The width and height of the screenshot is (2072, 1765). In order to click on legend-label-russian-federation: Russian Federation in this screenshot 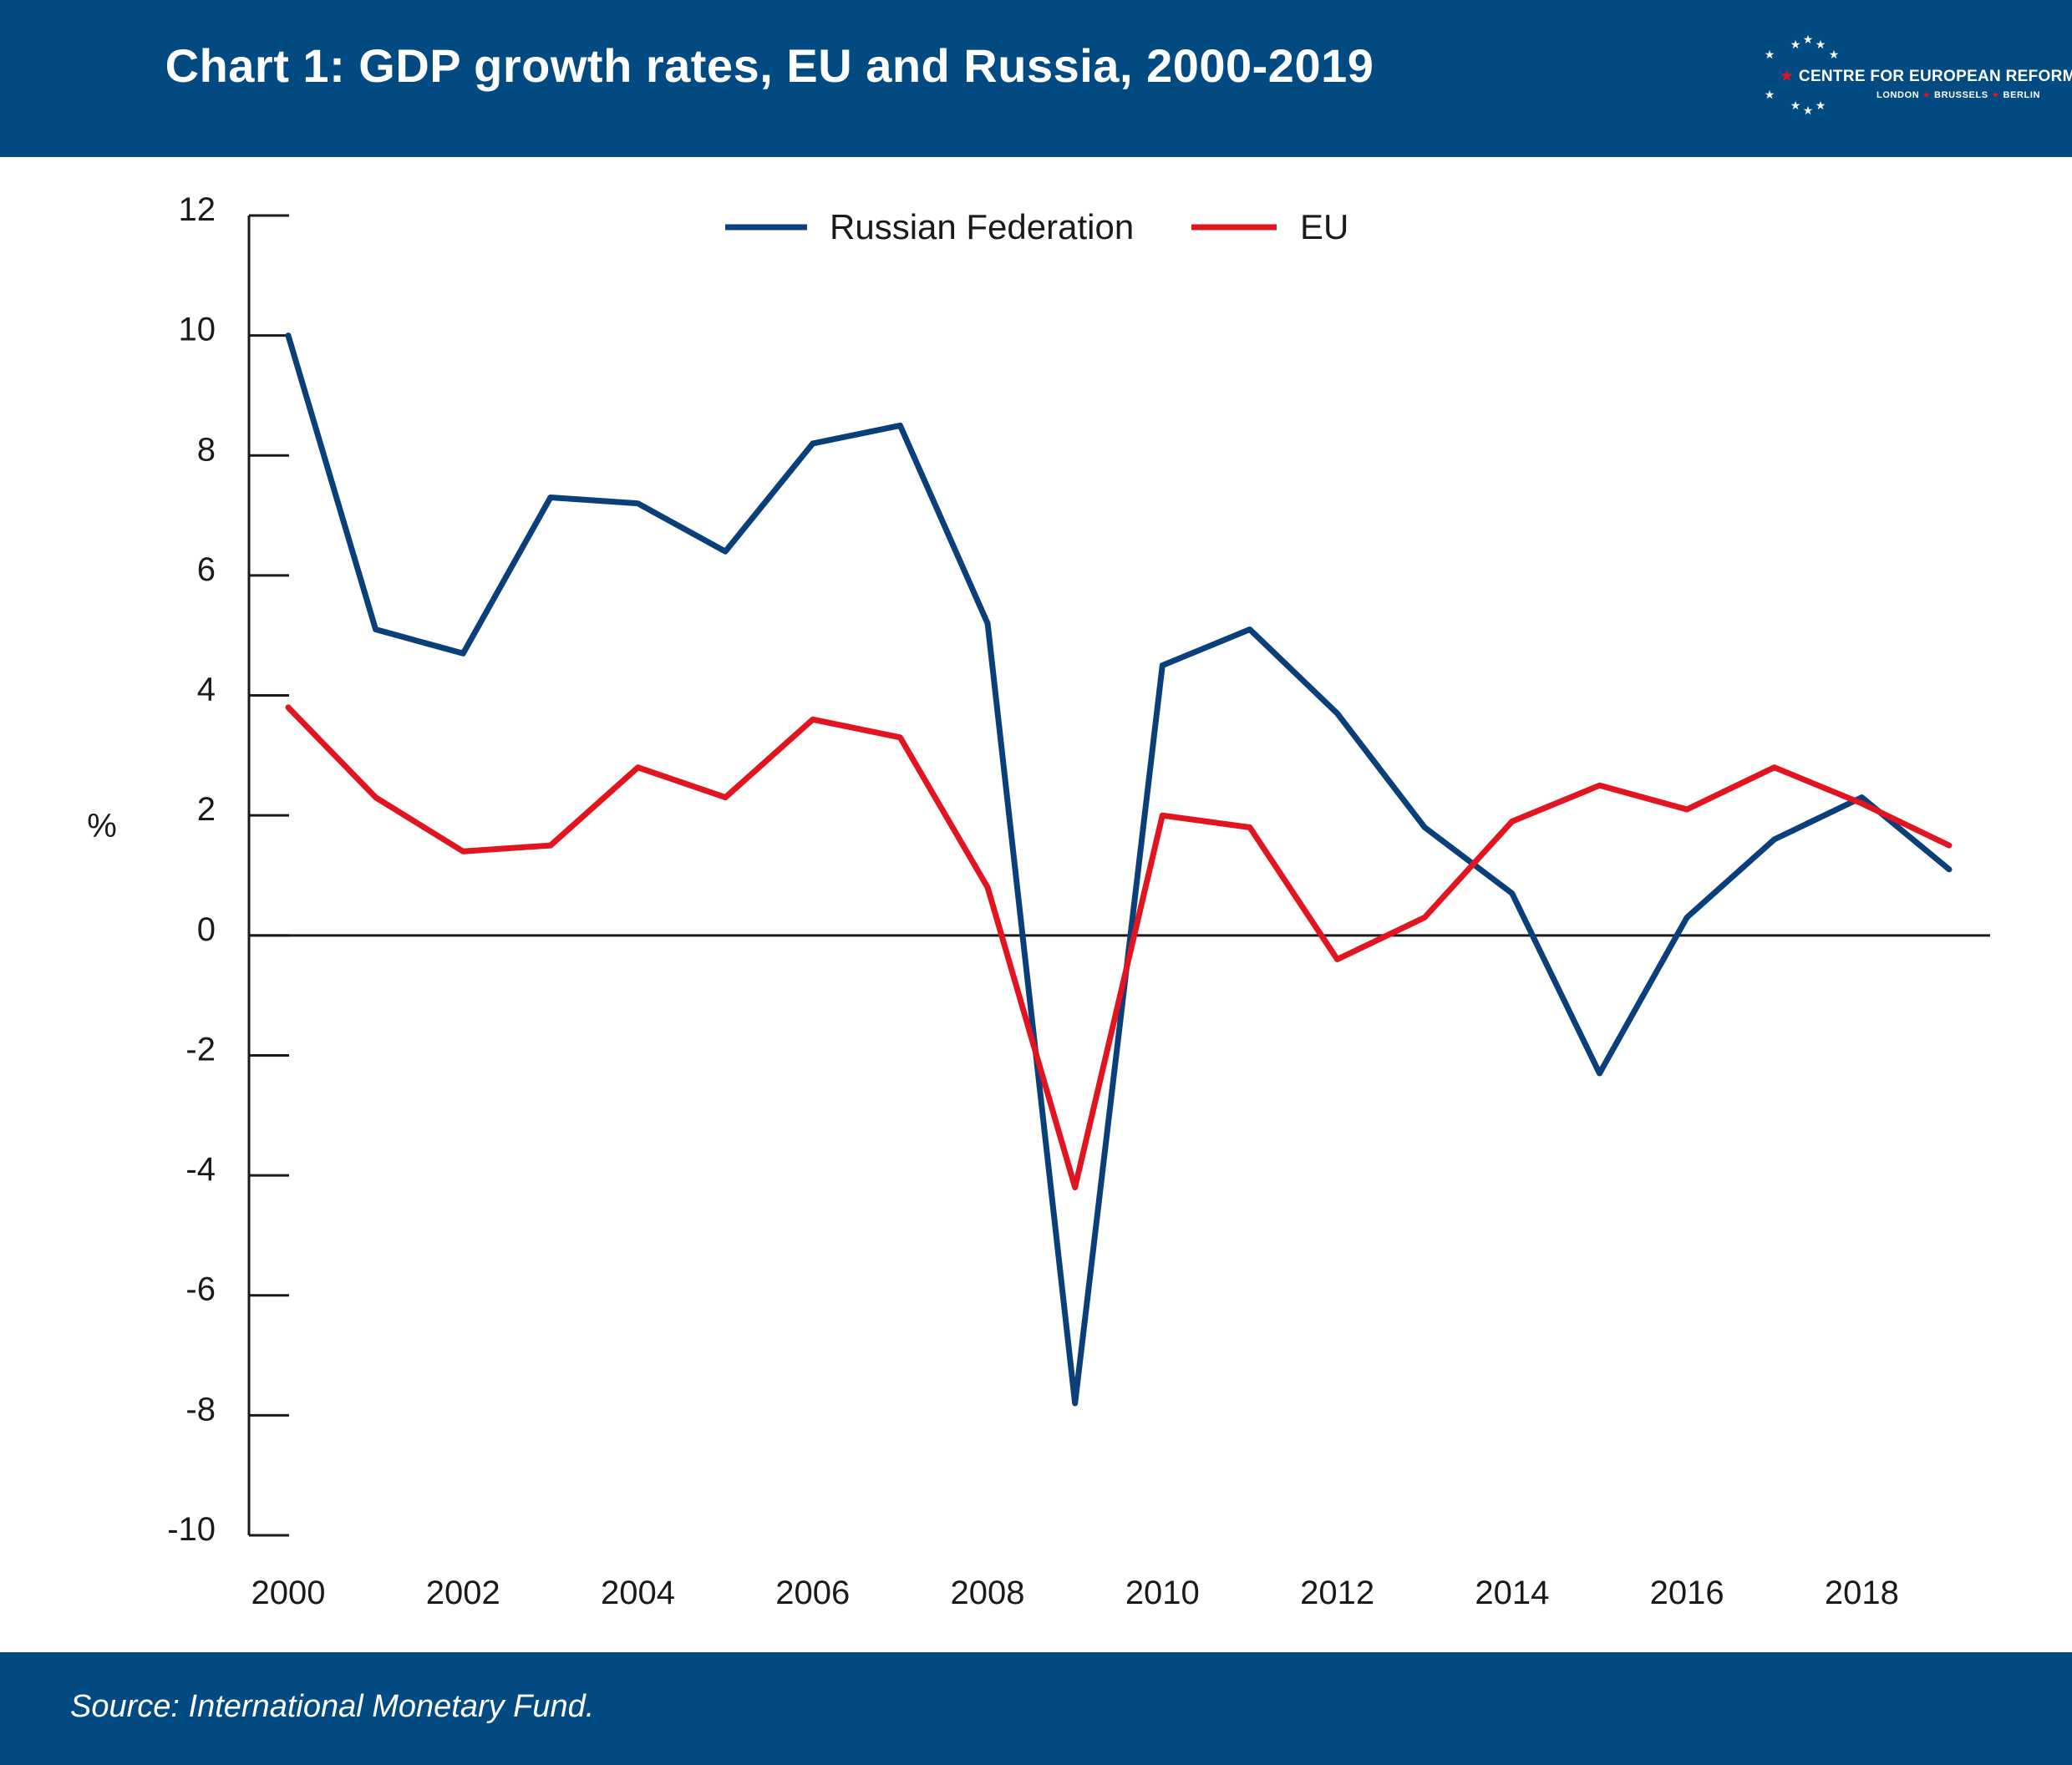, I will do `click(982, 226)`.